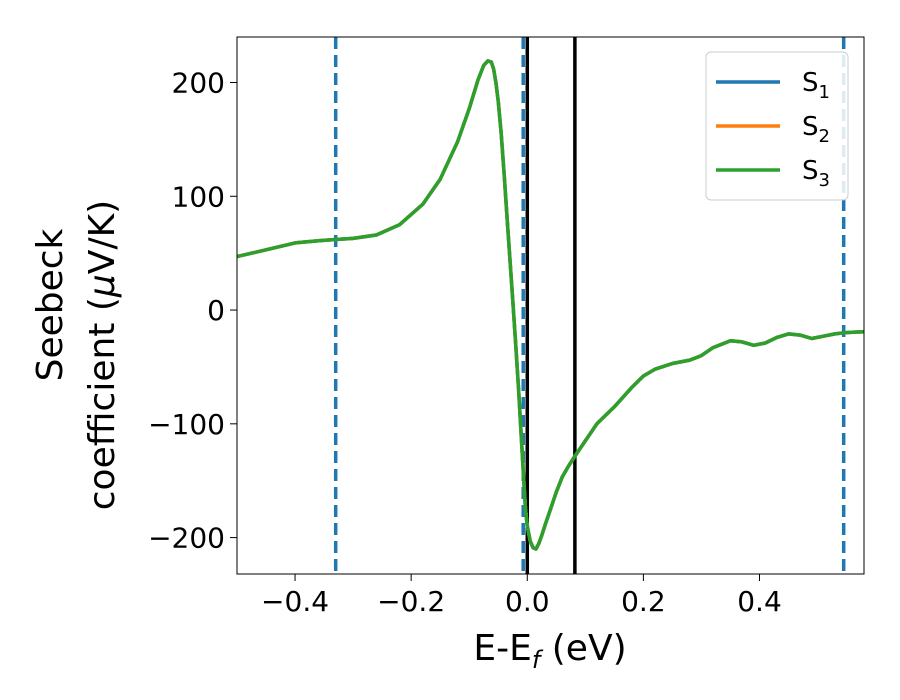  I want to click on legend-label-s3: S3, so click(816, 173).